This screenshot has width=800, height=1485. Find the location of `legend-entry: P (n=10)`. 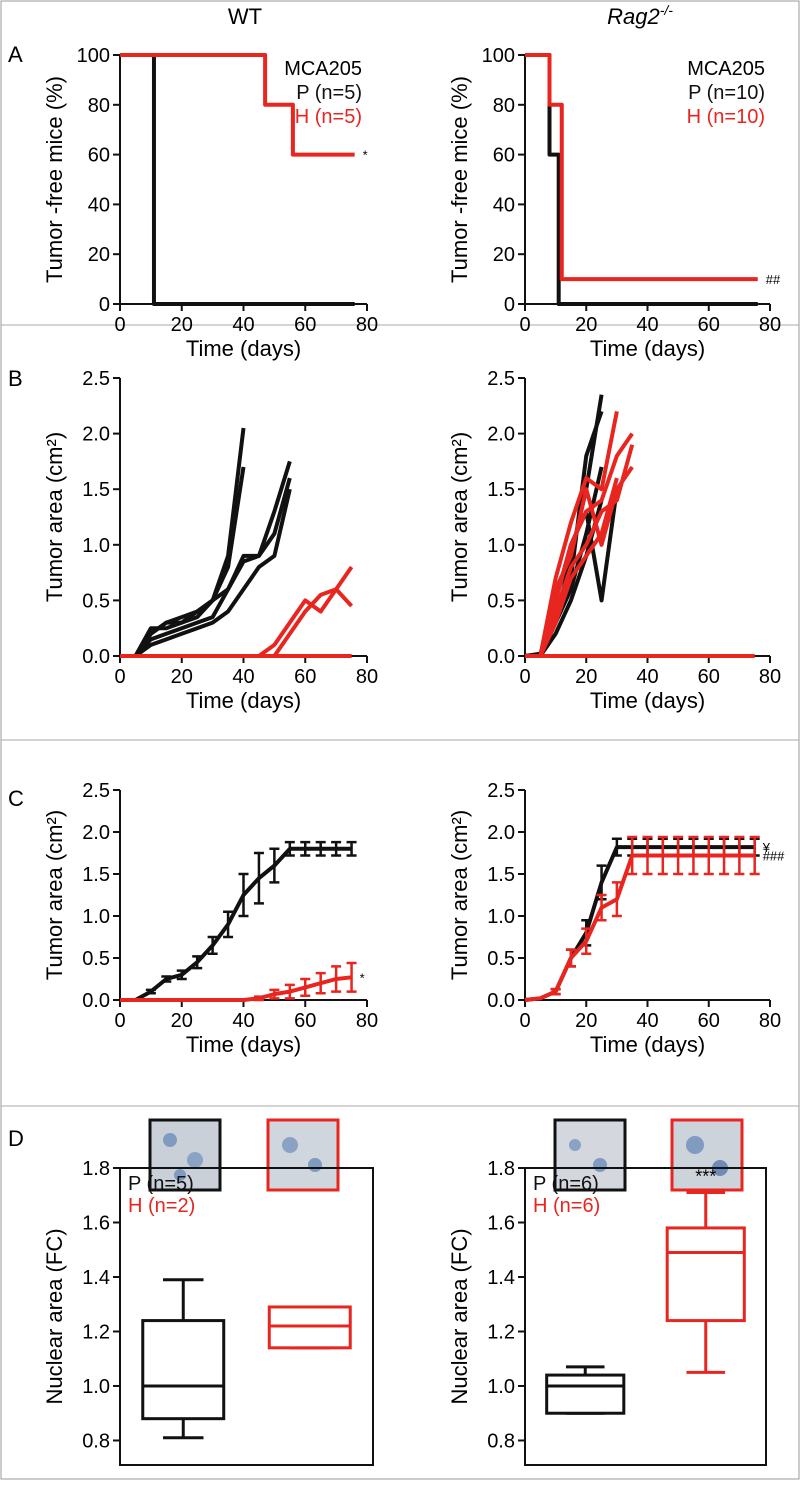

legend-entry: P (n=10) is located at coordinates (726, 93).